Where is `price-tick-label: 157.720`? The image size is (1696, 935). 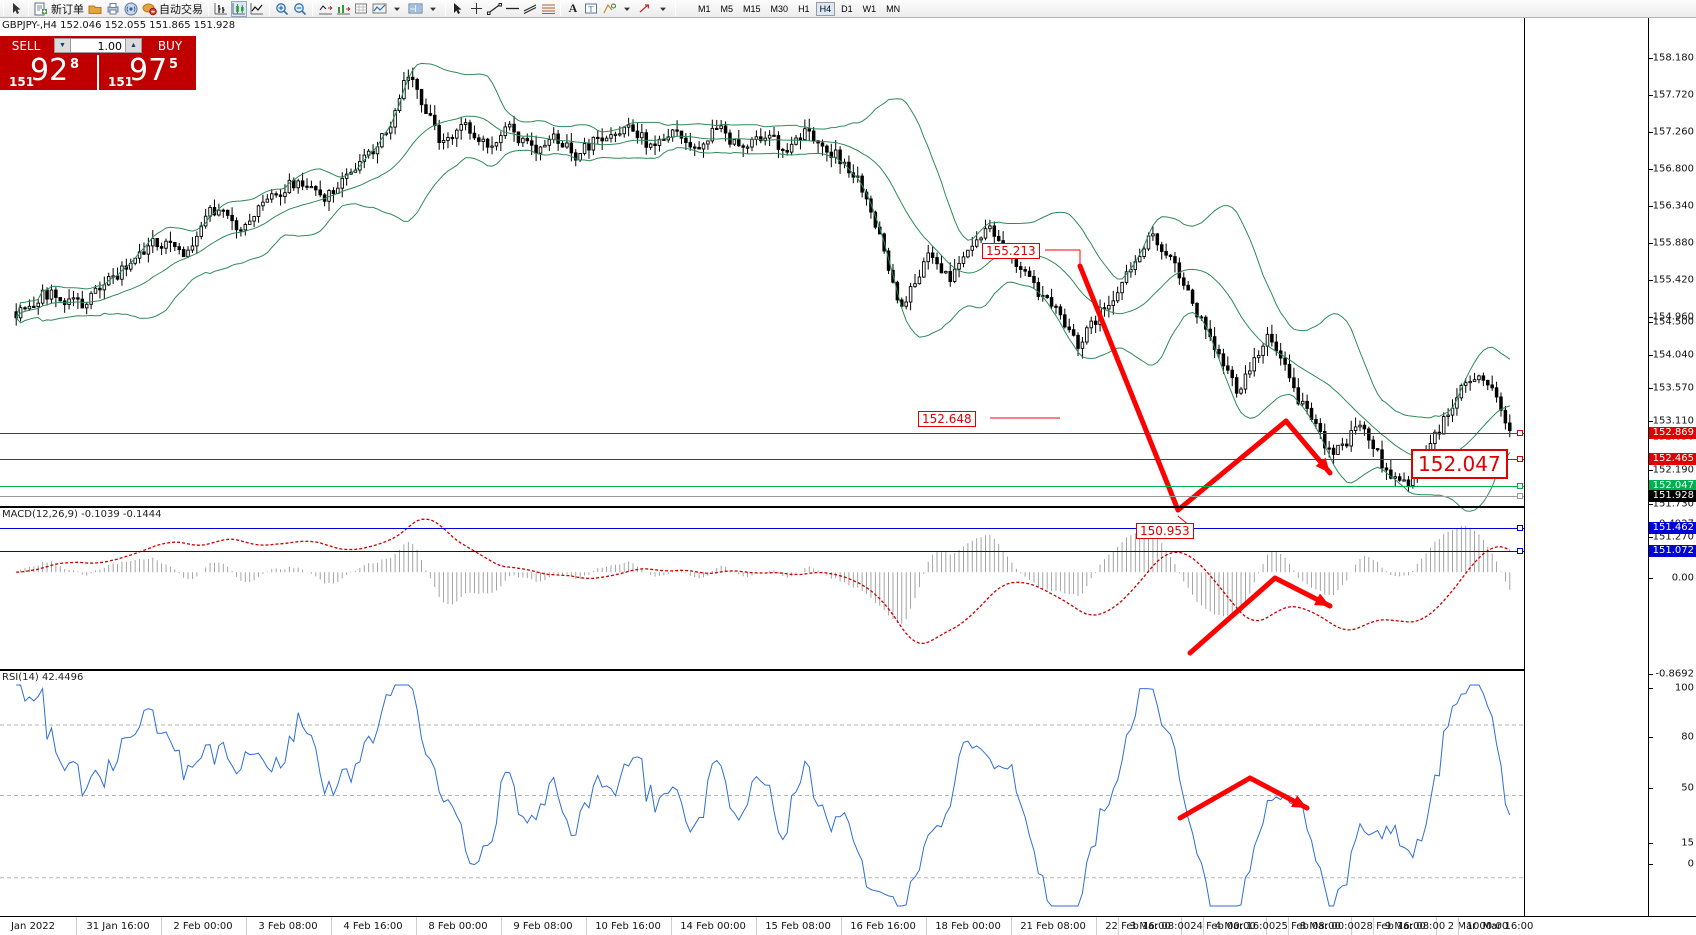
price-tick-label: 157.720 is located at coordinates (1673, 95).